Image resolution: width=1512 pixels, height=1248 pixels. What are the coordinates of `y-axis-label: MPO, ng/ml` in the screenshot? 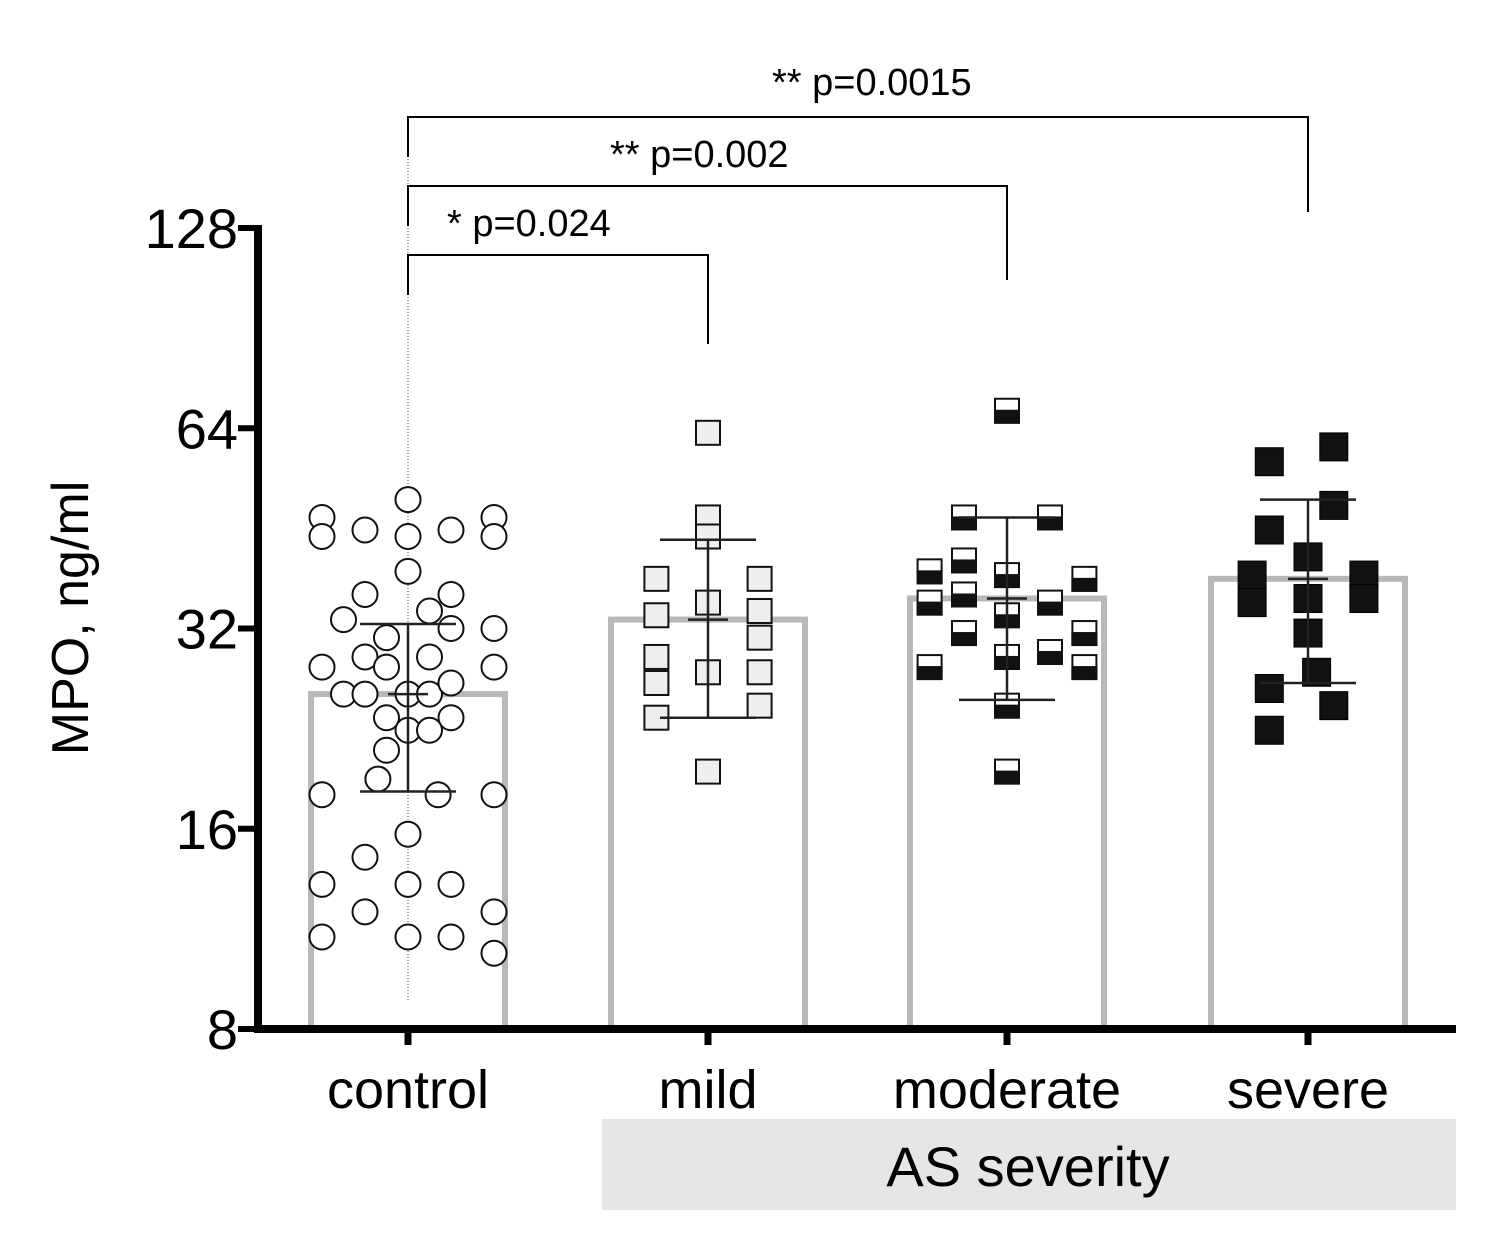 It's located at (71, 618).